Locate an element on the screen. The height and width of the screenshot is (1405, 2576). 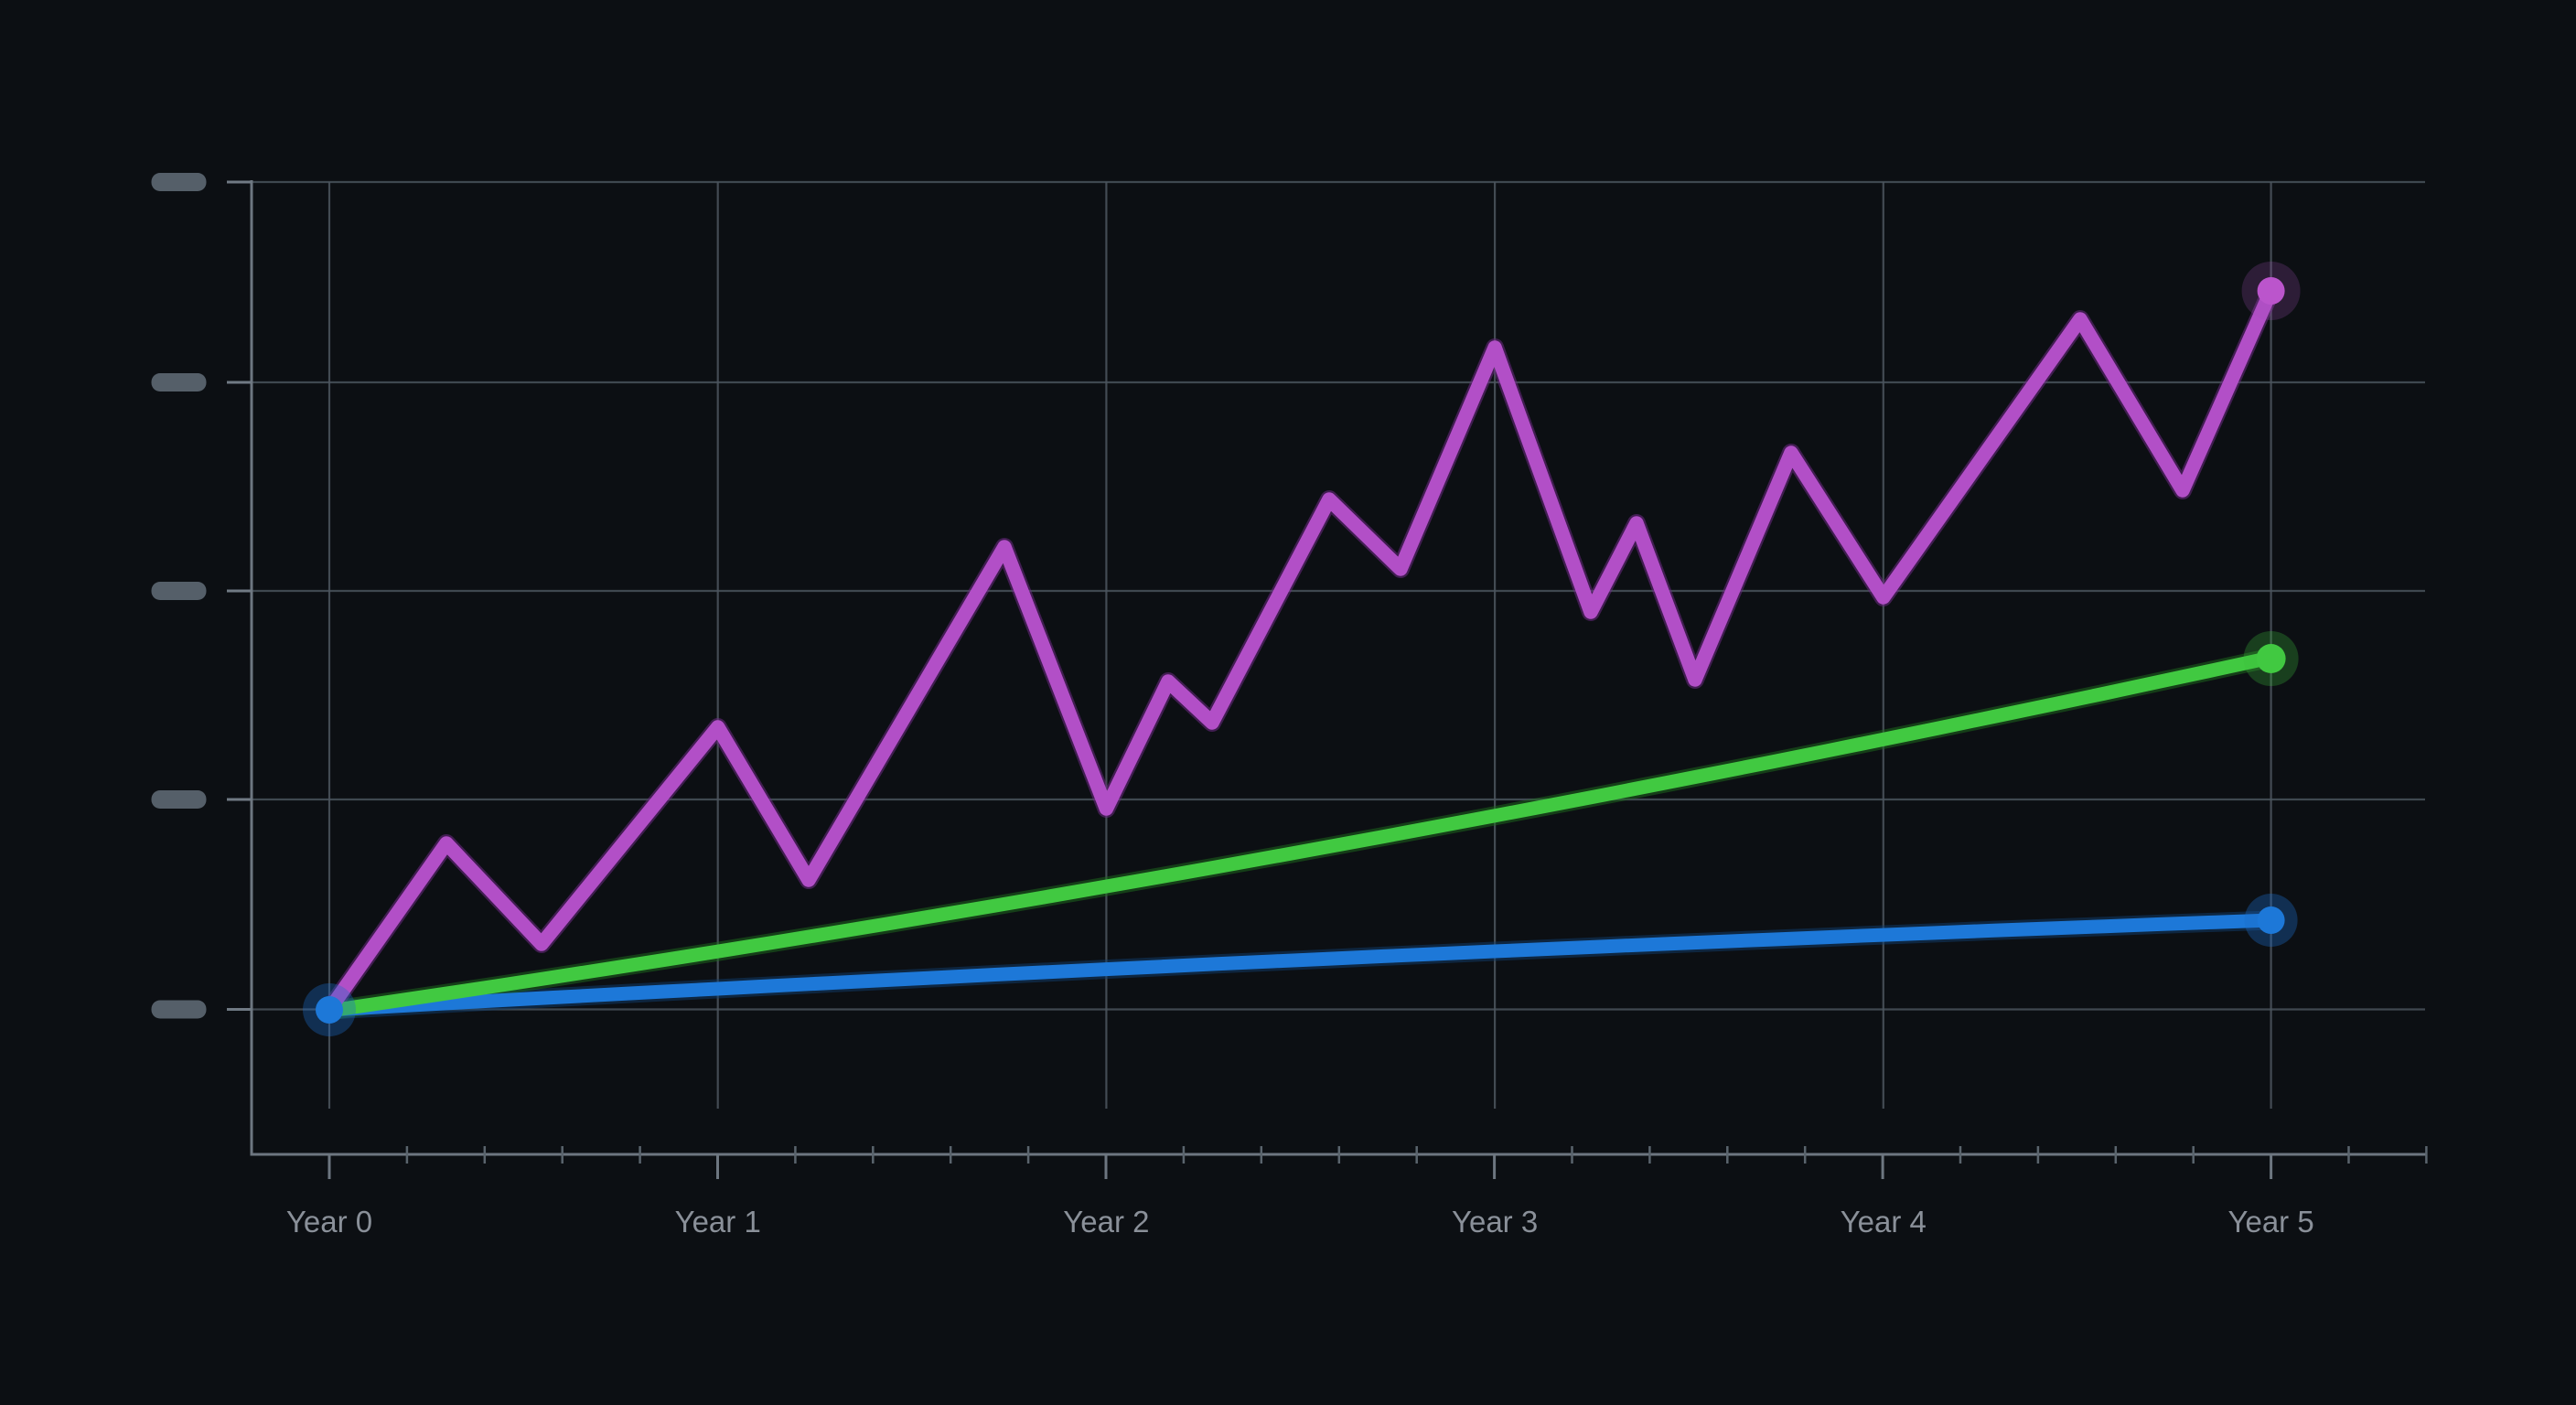
svg-text: Year 3 is located at coordinates (1495, 1222).